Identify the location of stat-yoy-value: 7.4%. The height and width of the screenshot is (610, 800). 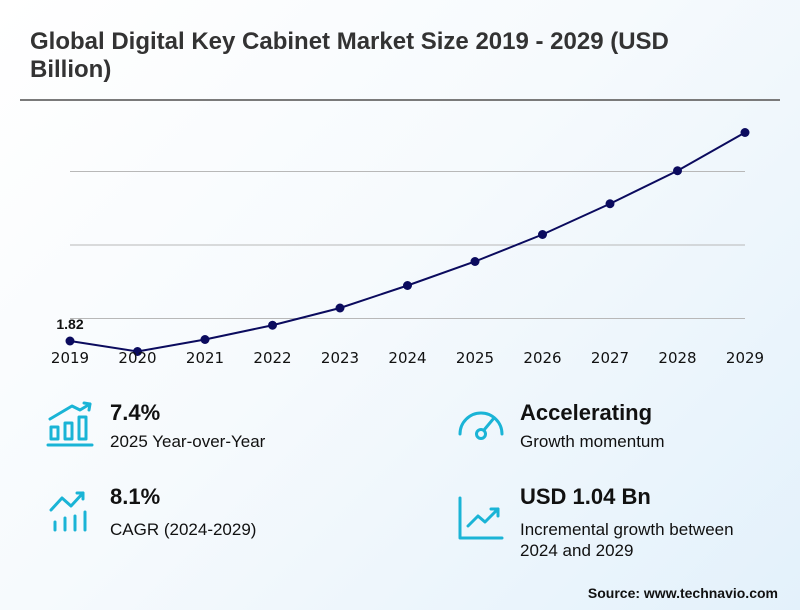
(135, 412).